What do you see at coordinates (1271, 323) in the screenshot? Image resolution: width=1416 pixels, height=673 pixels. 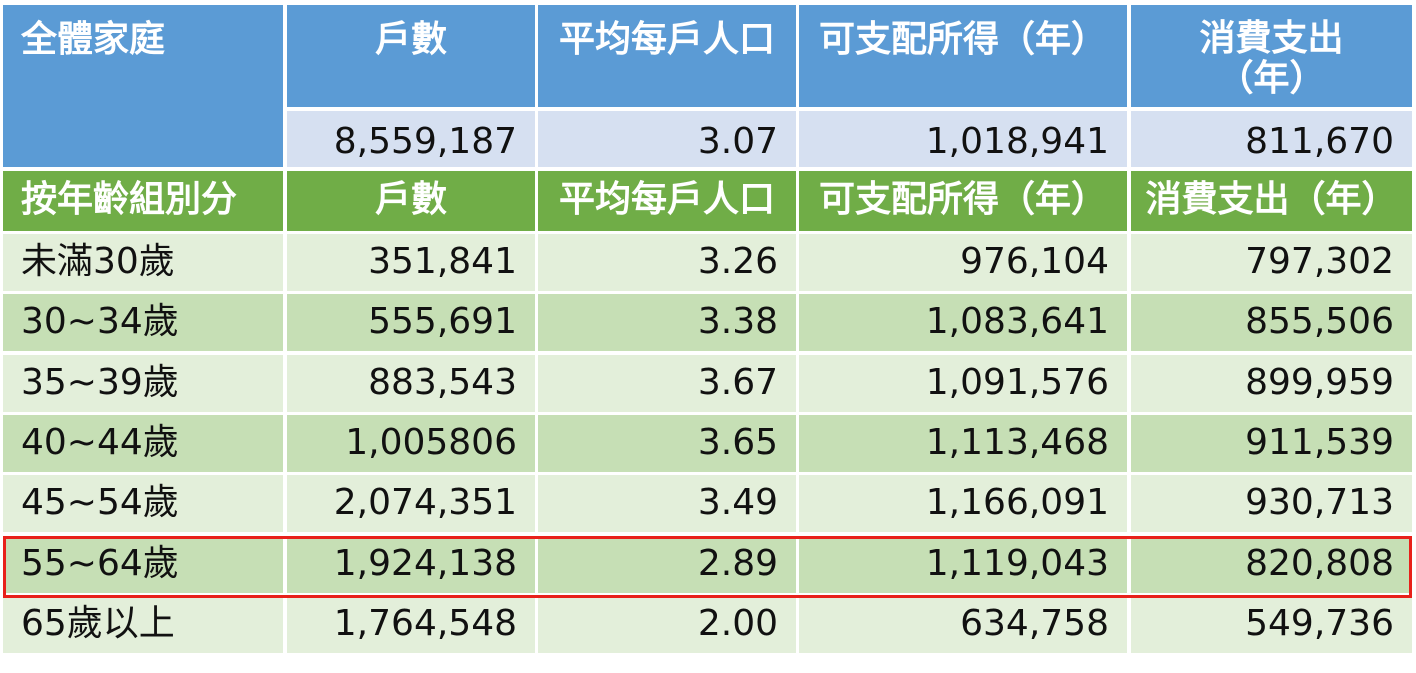 I see `row-2-expense: 855,506` at bounding box center [1271, 323].